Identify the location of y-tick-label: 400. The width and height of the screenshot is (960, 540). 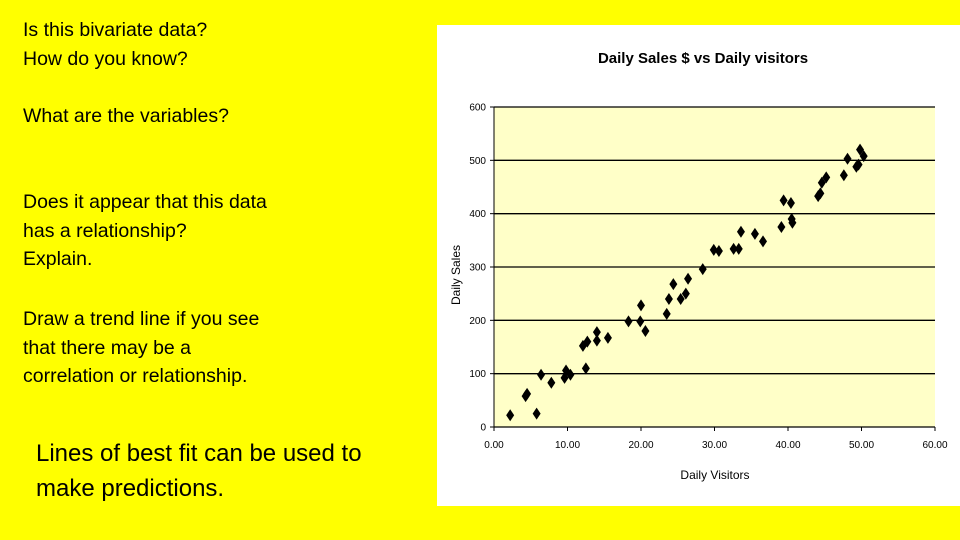
(477, 214).